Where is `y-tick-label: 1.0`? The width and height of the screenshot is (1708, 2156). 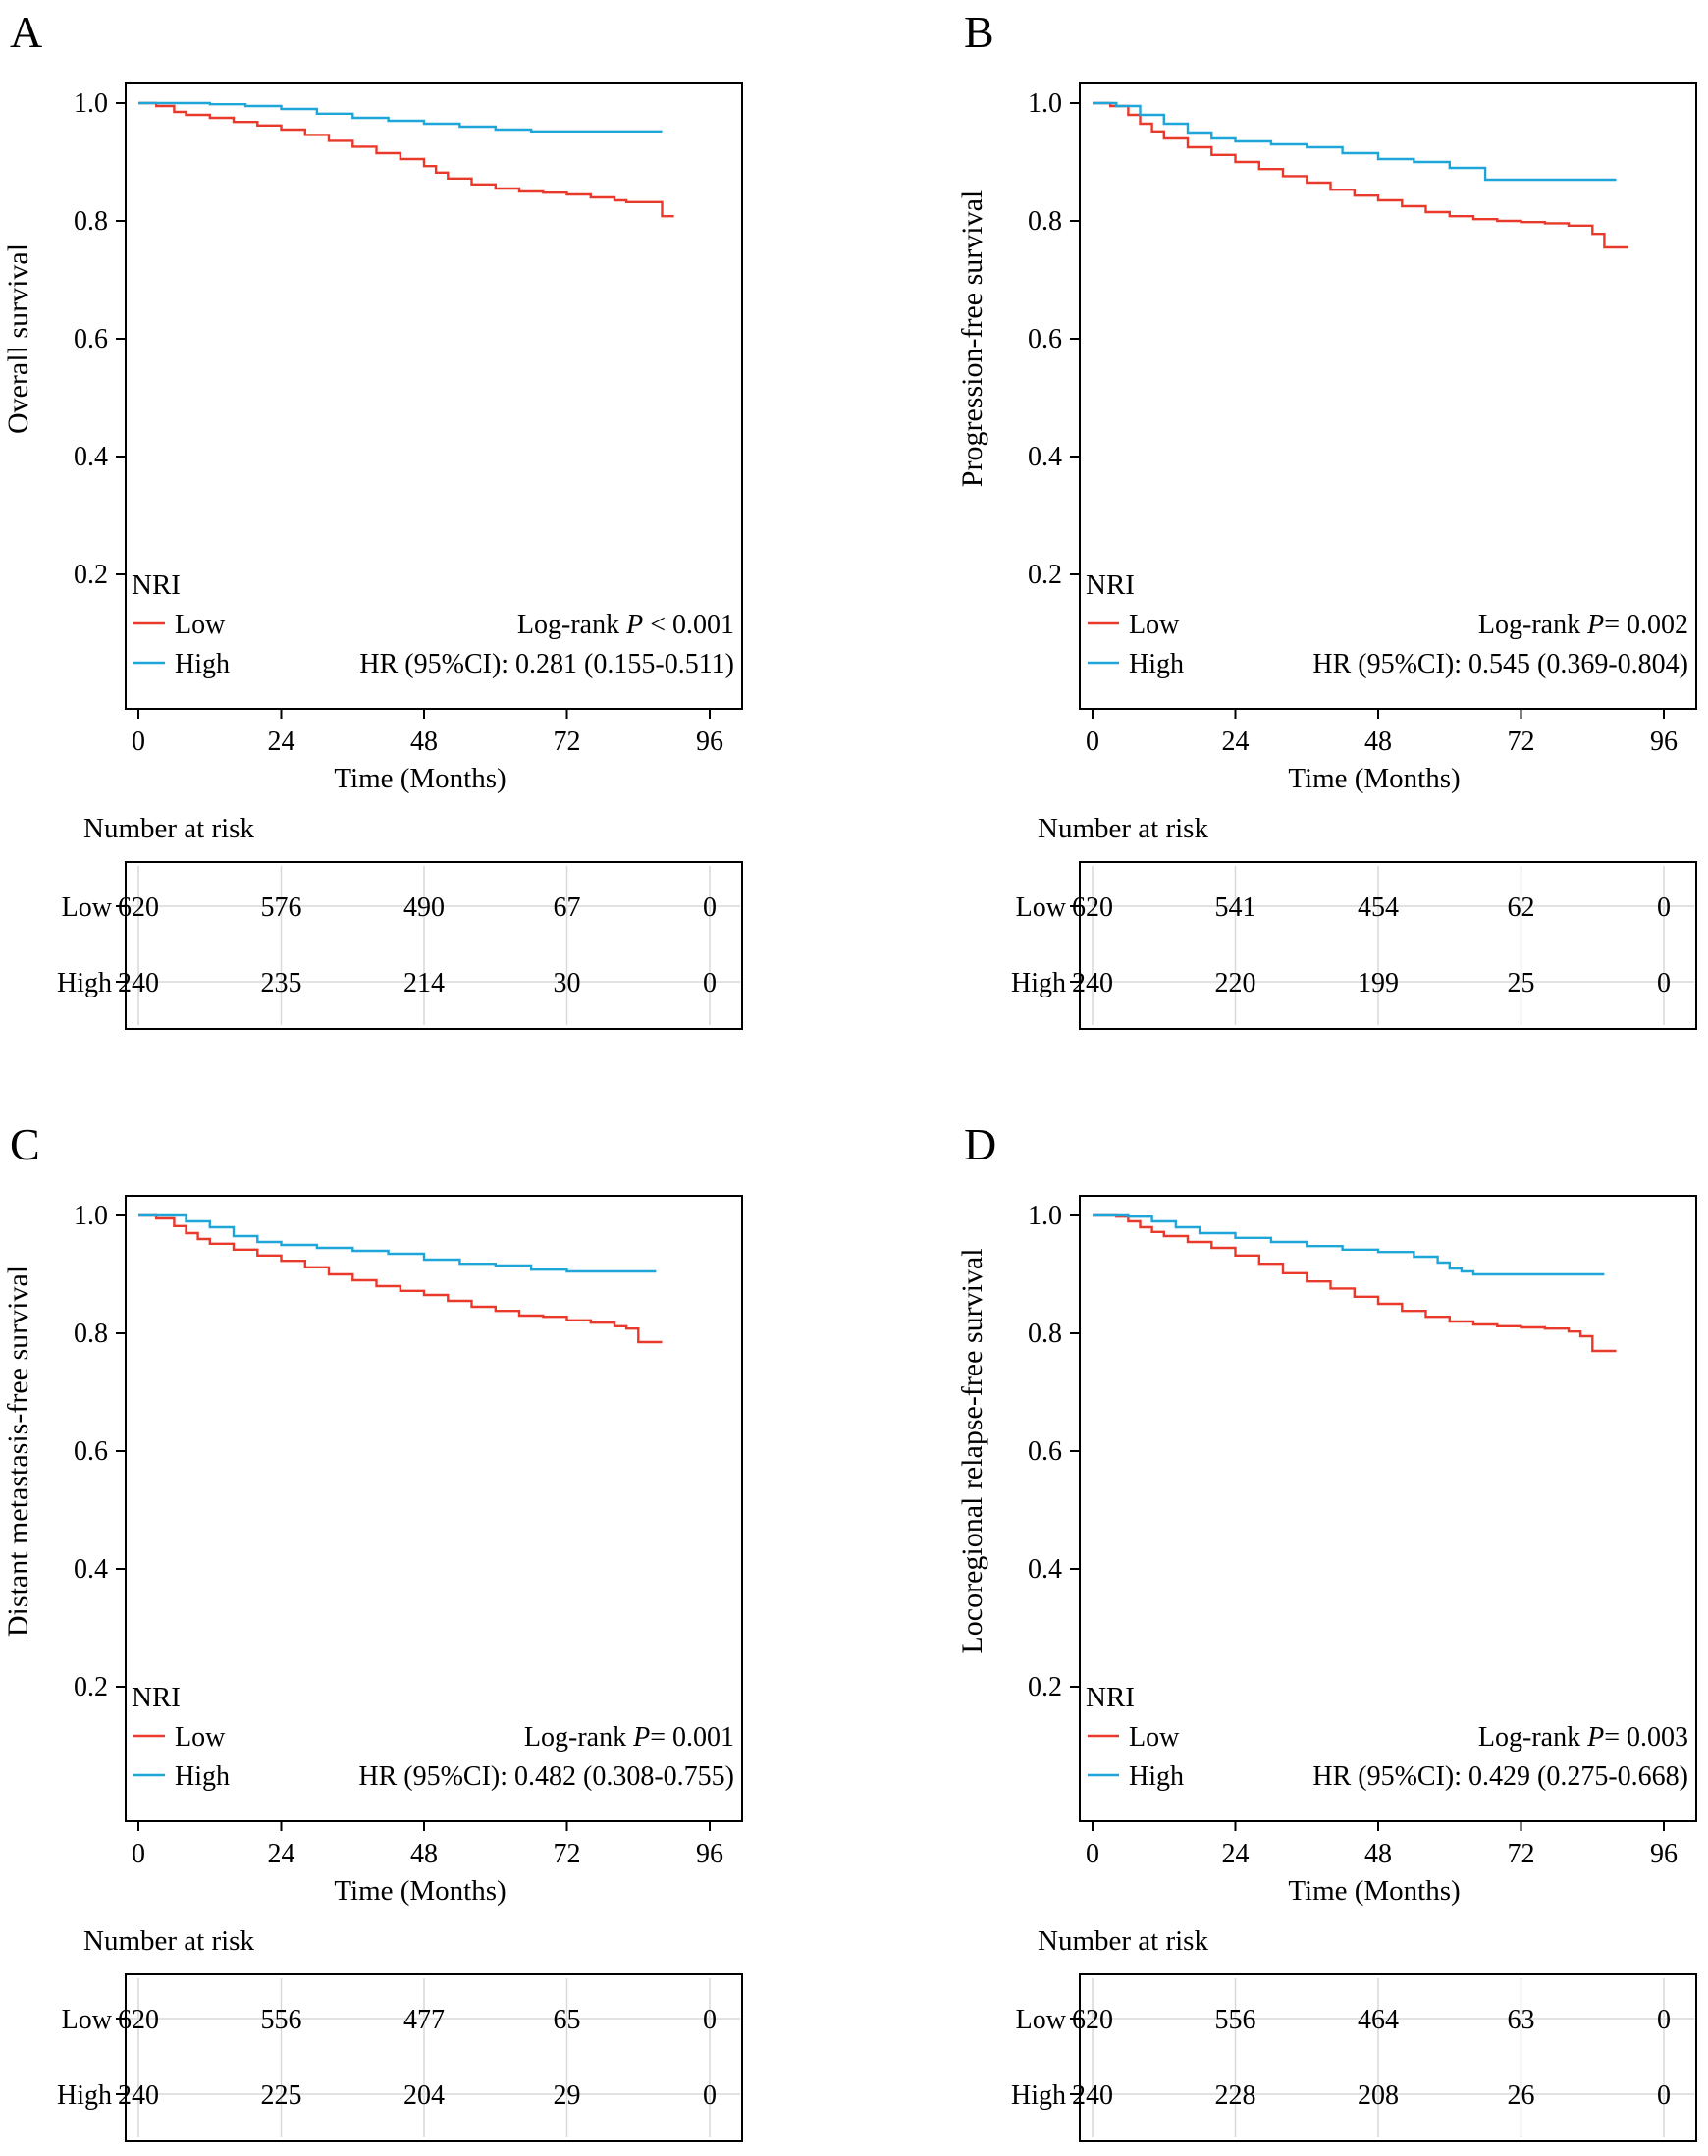
y-tick-label: 1.0 is located at coordinates (1045, 104).